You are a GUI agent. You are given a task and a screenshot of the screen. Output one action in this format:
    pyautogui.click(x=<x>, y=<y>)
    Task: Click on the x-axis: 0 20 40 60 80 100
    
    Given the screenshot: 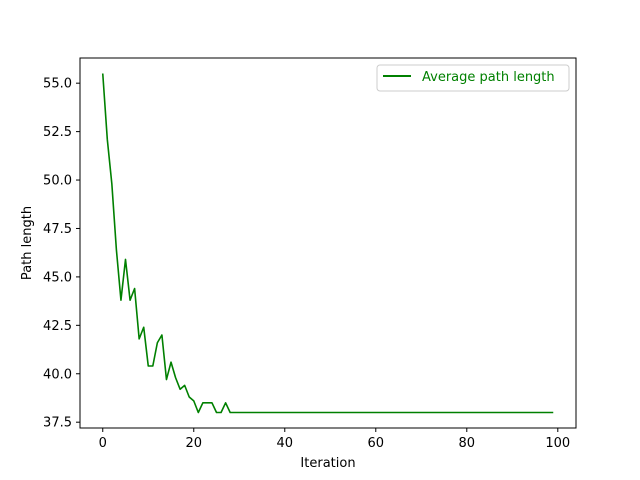 What is the action you would take?
    pyautogui.click(x=334, y=439)
    